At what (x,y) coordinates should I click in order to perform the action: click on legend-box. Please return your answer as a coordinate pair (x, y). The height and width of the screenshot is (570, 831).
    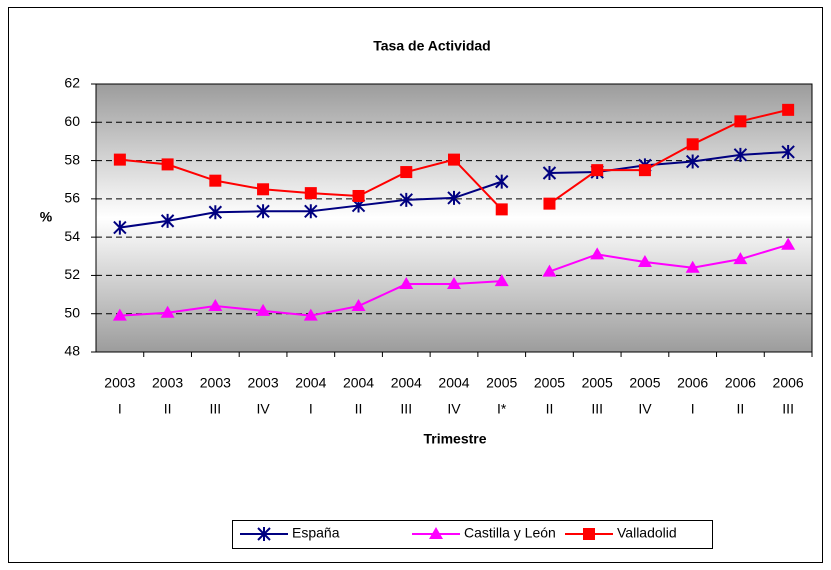
    Looking at the image, I should click on (472, 534).